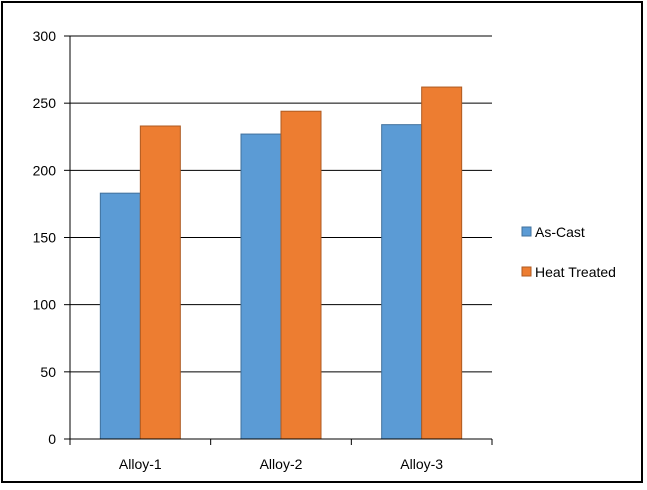 The width and height of the screenshot is (647, 490). I want to click on x-category-label: Alloy-2, so click(281, 464).